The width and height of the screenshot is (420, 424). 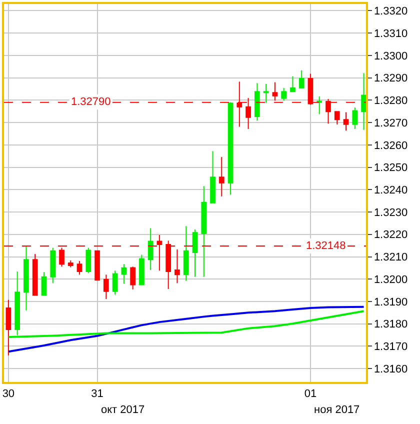 What do you see at coordinates (391, 168) in the screenshot?
I see `y-tick-label: 1.3250` at bounding box center [391, 168].